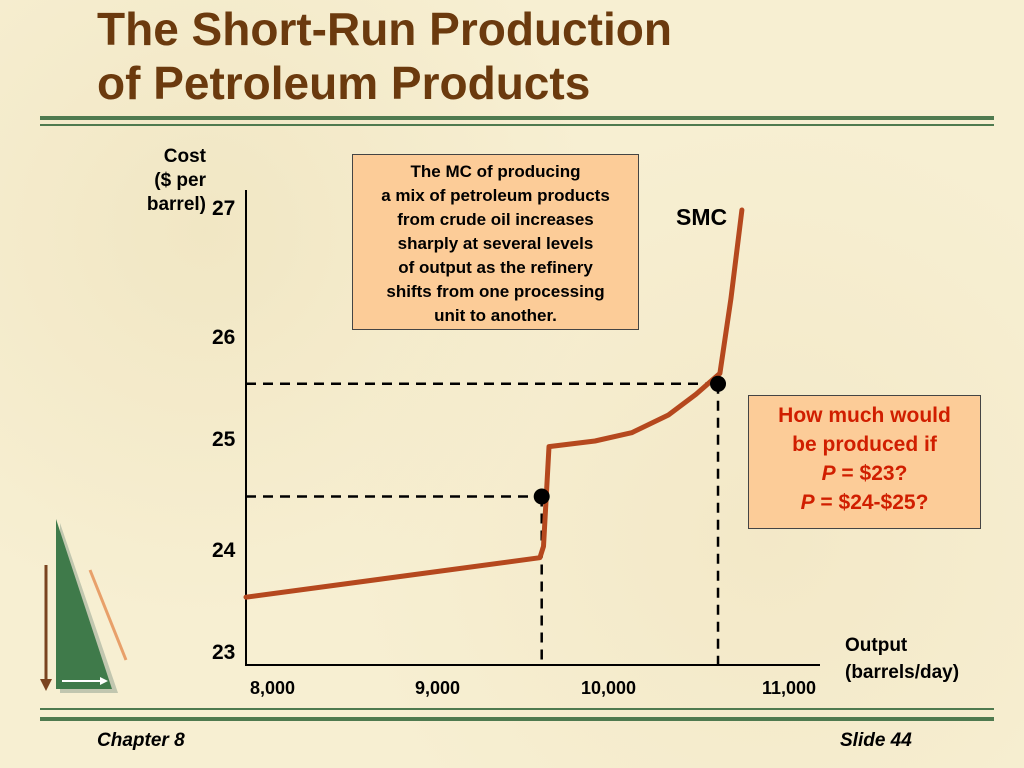  What do you see at coordinates (176, 204) in the screenshot?
I see `y-axis-label-line-3: barrel)` at bounding box center [176, 204].